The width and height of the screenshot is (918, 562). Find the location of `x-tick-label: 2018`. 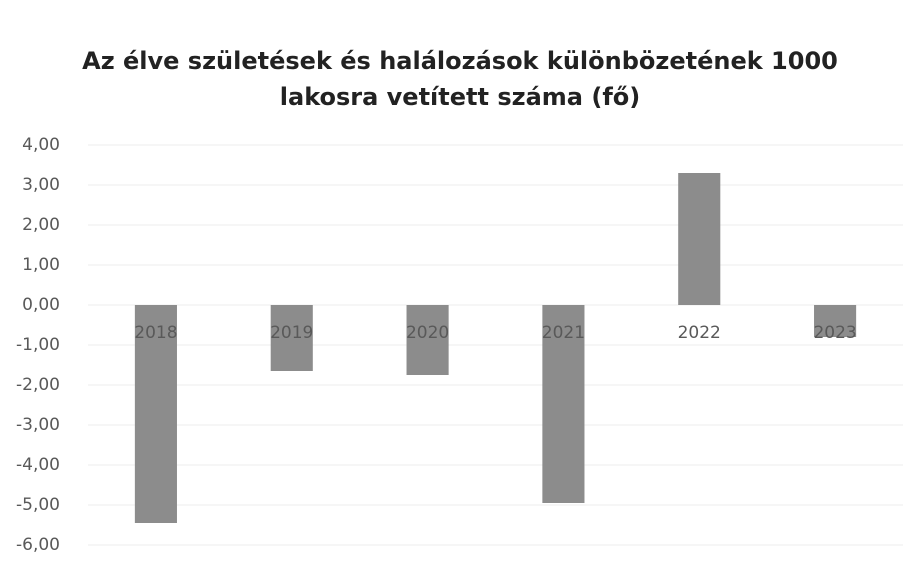

x-tick-label: 2018 is located at coordinates (155, 333).